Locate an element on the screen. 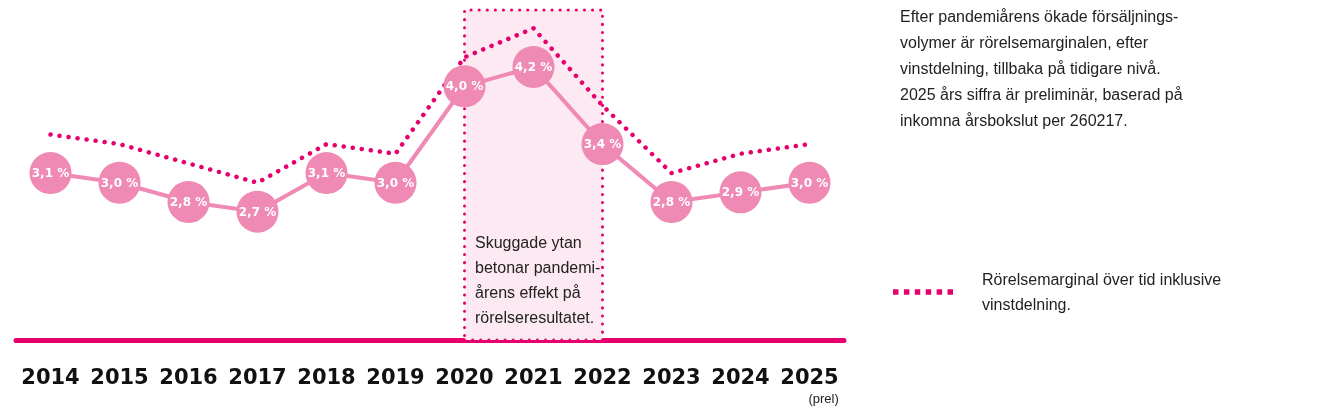 The image size is (1332, 414). x-tick-label: 2014 is located at coordinates (50, 377).